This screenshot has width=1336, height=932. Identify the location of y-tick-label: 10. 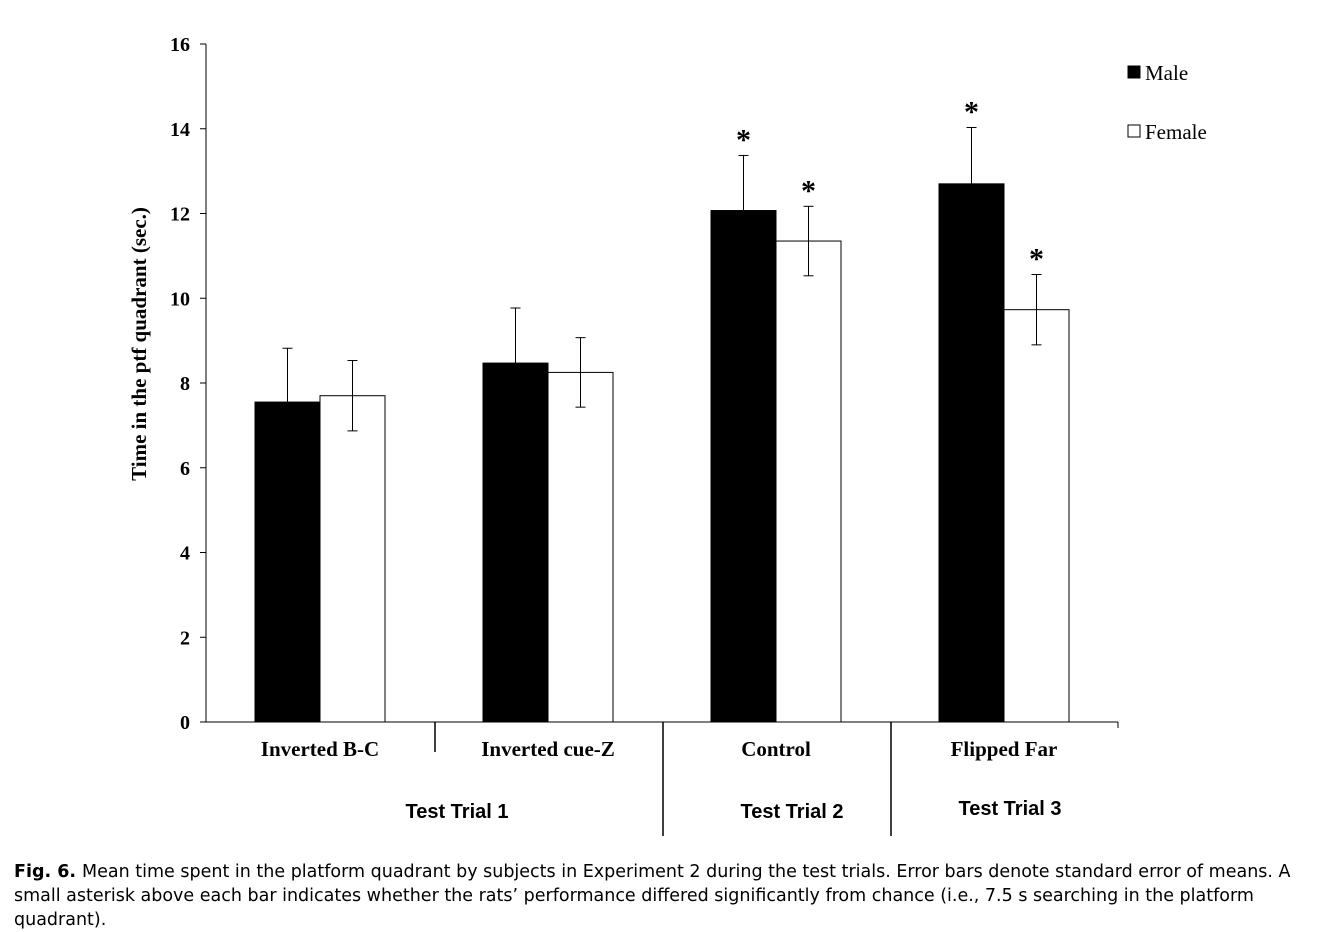
(180, 299).